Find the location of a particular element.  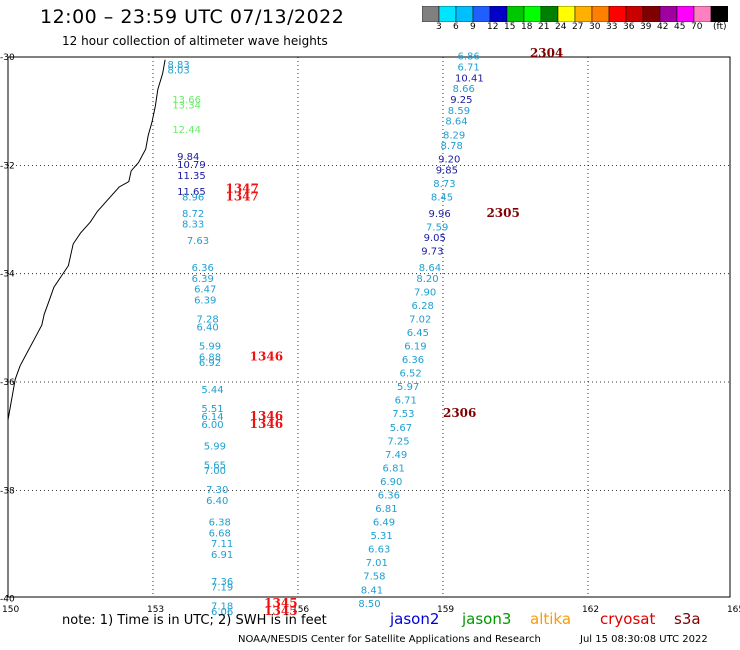

satellite-legend-s3a: s3a is located at coordinates (687, 619).